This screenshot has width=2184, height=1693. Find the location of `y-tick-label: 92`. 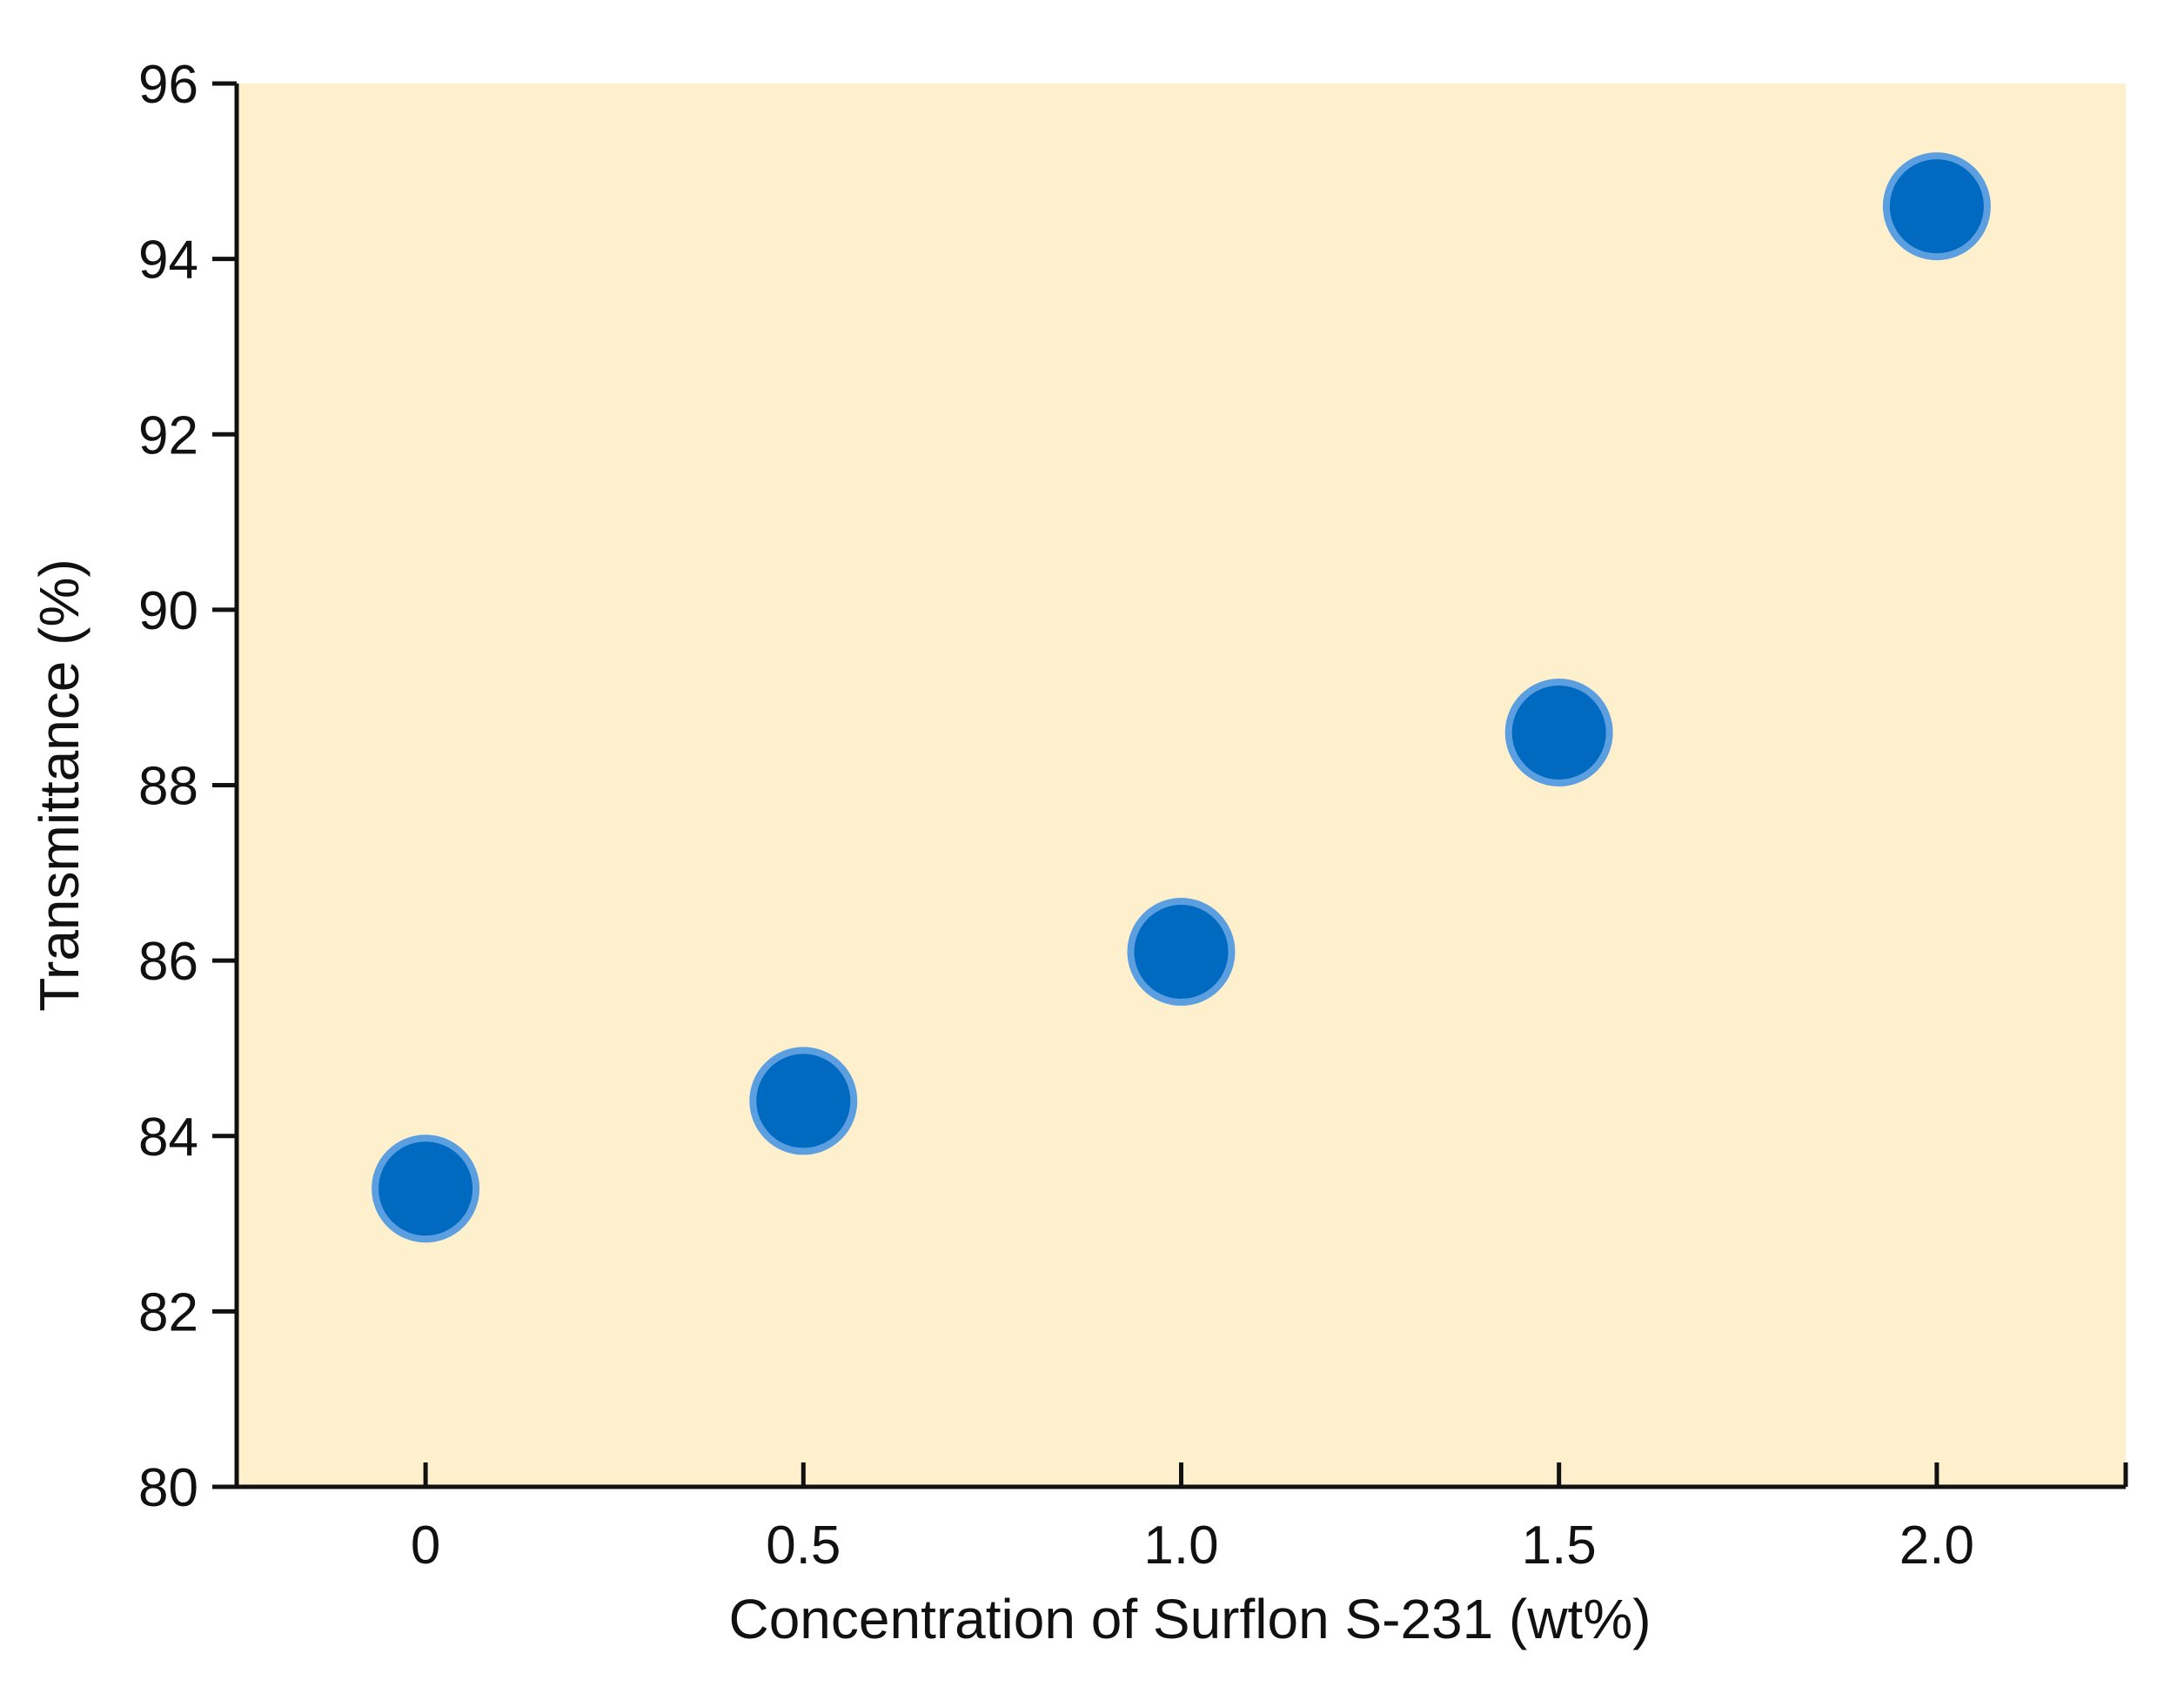

y-tick-label: 92 is located at coordinates (168, 435).